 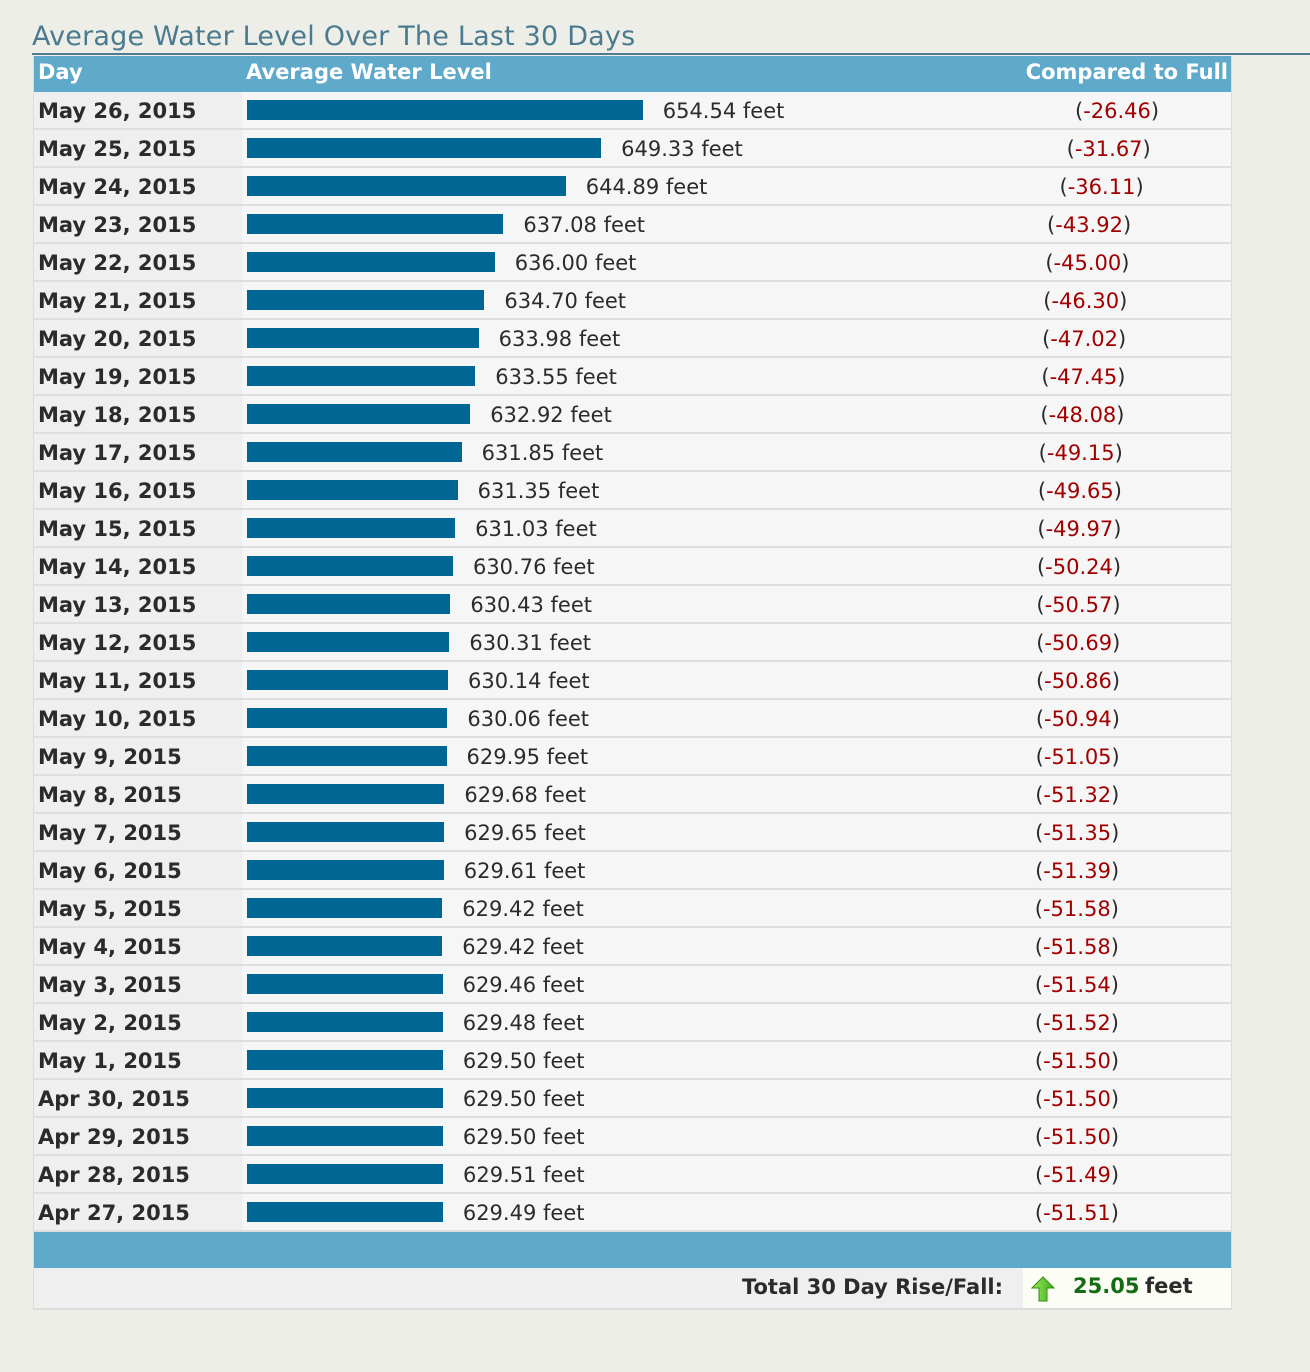 I want to click on row-compare-value: -49.15, so click(x=1080, y=453).